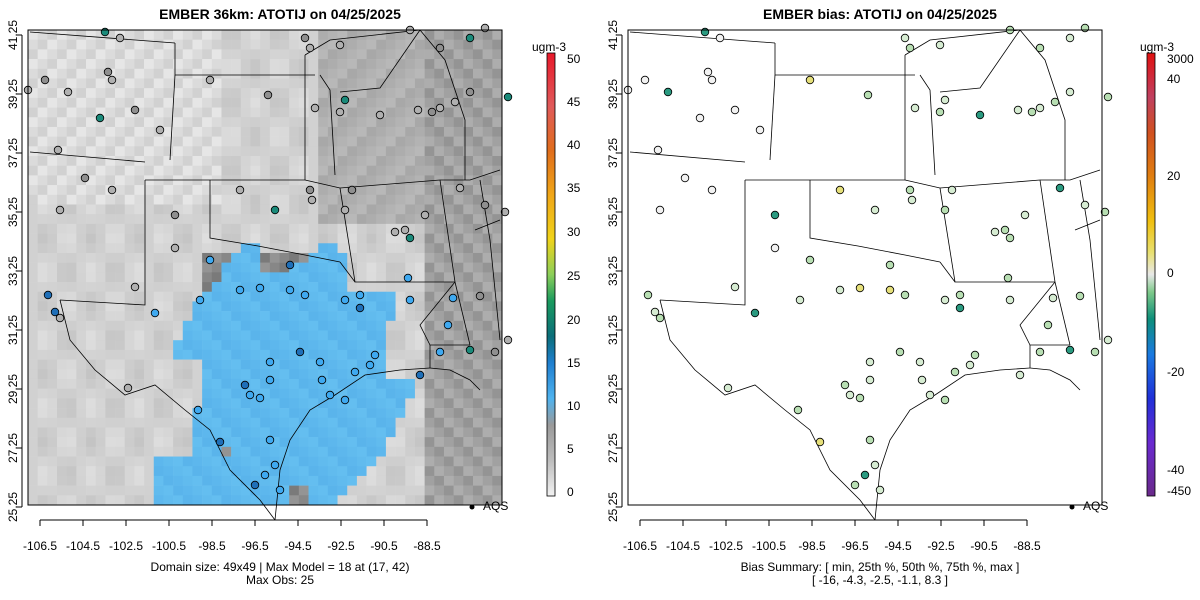 This screenshot has width=1200, height=600. What do you see at coordinates (551, 274) in the screenshot?
I see `colorbar-ramp` at bounding box center [551, 274].